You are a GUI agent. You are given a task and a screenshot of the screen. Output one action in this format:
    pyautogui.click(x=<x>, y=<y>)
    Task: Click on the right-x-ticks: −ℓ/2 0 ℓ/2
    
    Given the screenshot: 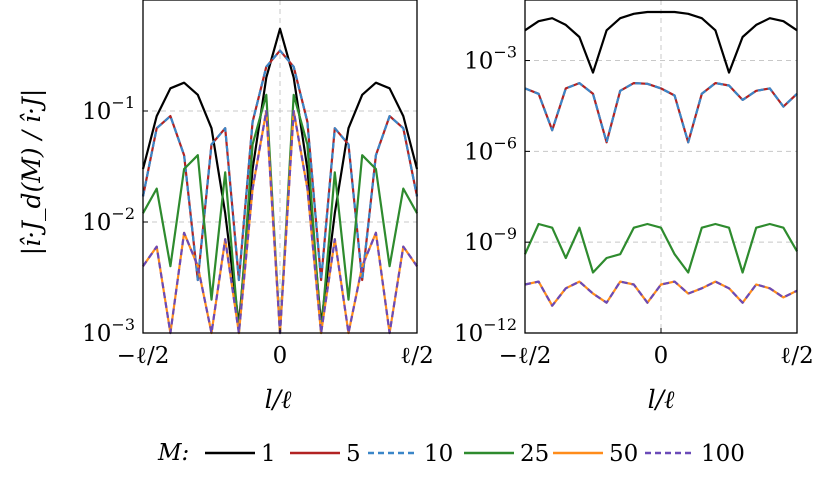 What is the action you would take?
    pyautogui.click(x=656, y=348)
    